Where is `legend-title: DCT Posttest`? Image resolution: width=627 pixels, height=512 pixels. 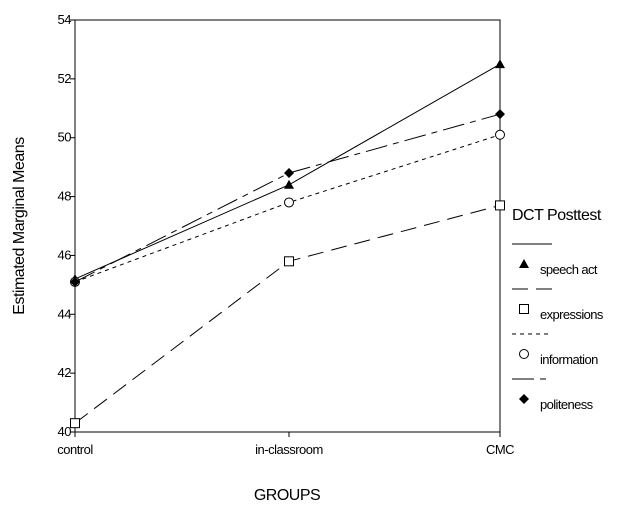 legend-title: DCT Posttest is located at coordinates (557, 215).